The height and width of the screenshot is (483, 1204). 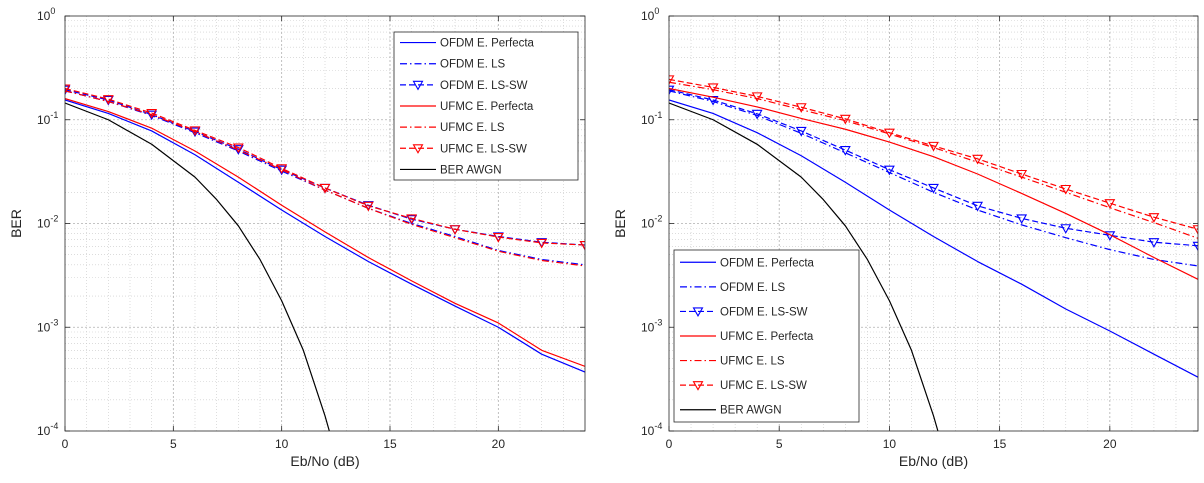 I want to click on x-tick-label: 5, so click(x=779, y=444).